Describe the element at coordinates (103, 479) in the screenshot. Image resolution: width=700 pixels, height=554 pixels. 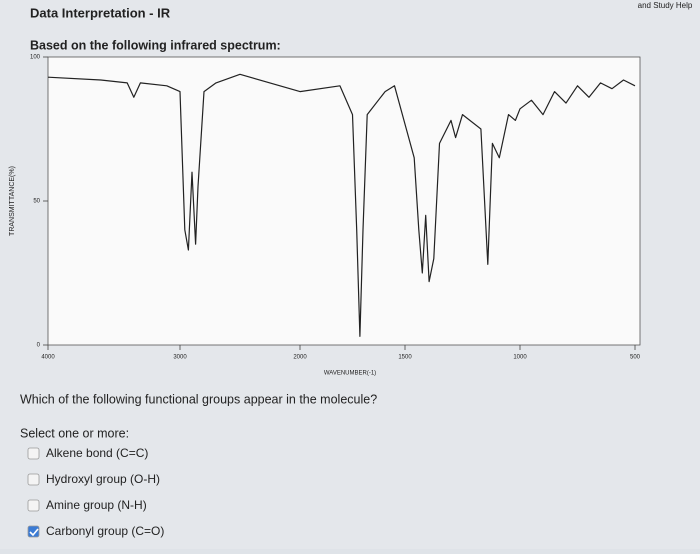
I see `option-label: Hydroxyl group (O-H)` at that location.